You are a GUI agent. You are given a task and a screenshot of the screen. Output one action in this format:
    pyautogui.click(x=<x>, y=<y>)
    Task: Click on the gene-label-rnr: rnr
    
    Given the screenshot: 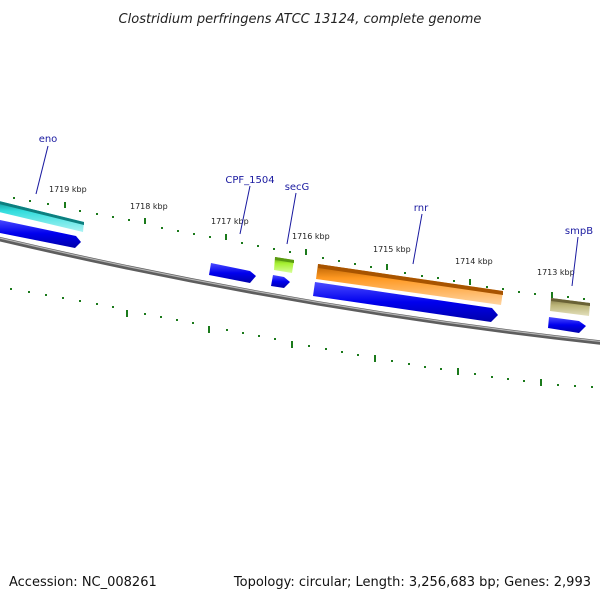 What is the action you would take?
    pyautogui.click(x=421, y=208)
    